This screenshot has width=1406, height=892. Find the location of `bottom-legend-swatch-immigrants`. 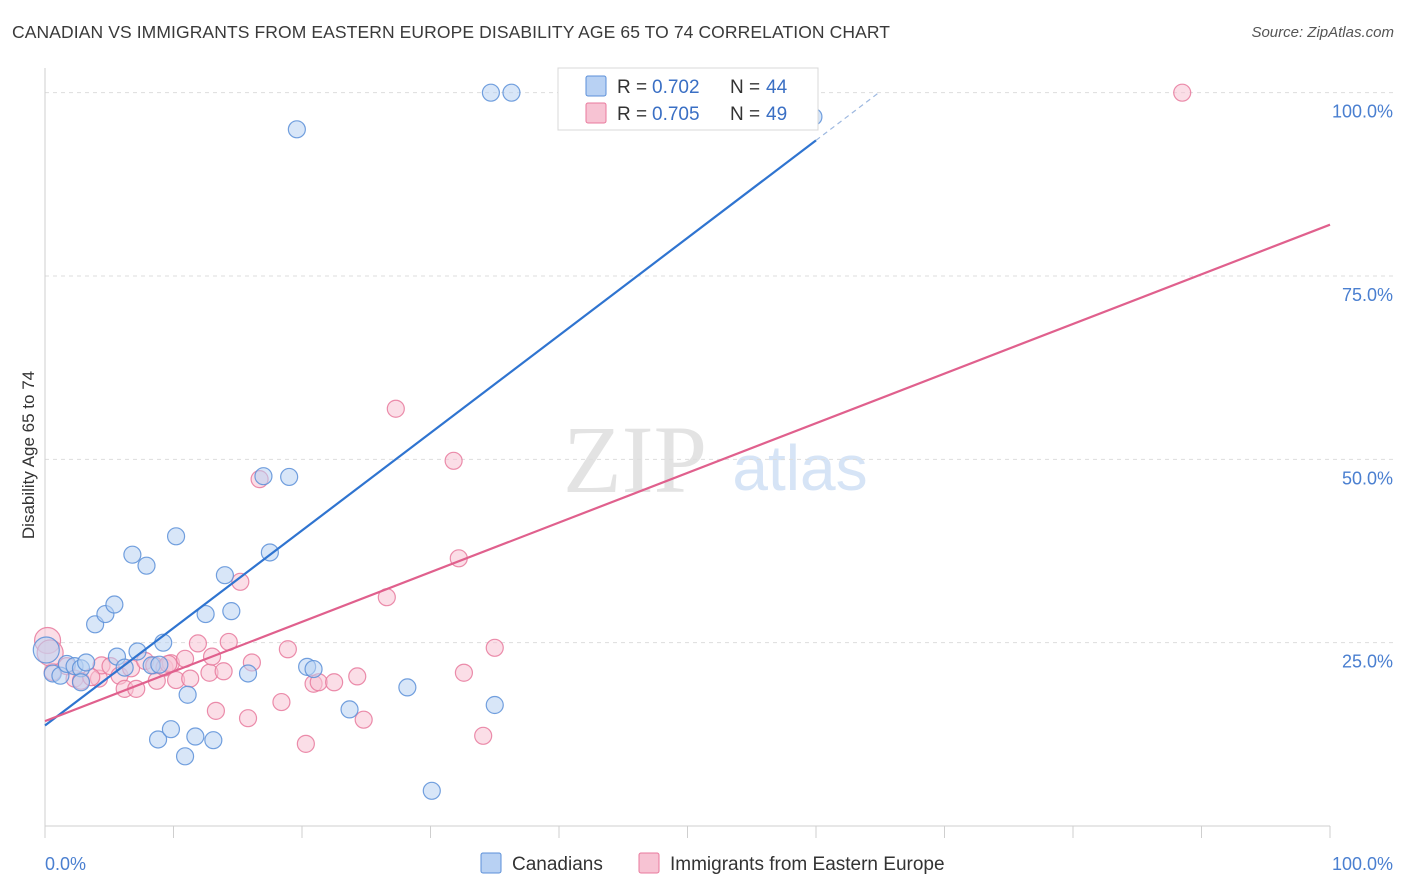

bottom-legend-swatch-immigrants is located at coordinates (649, 863).